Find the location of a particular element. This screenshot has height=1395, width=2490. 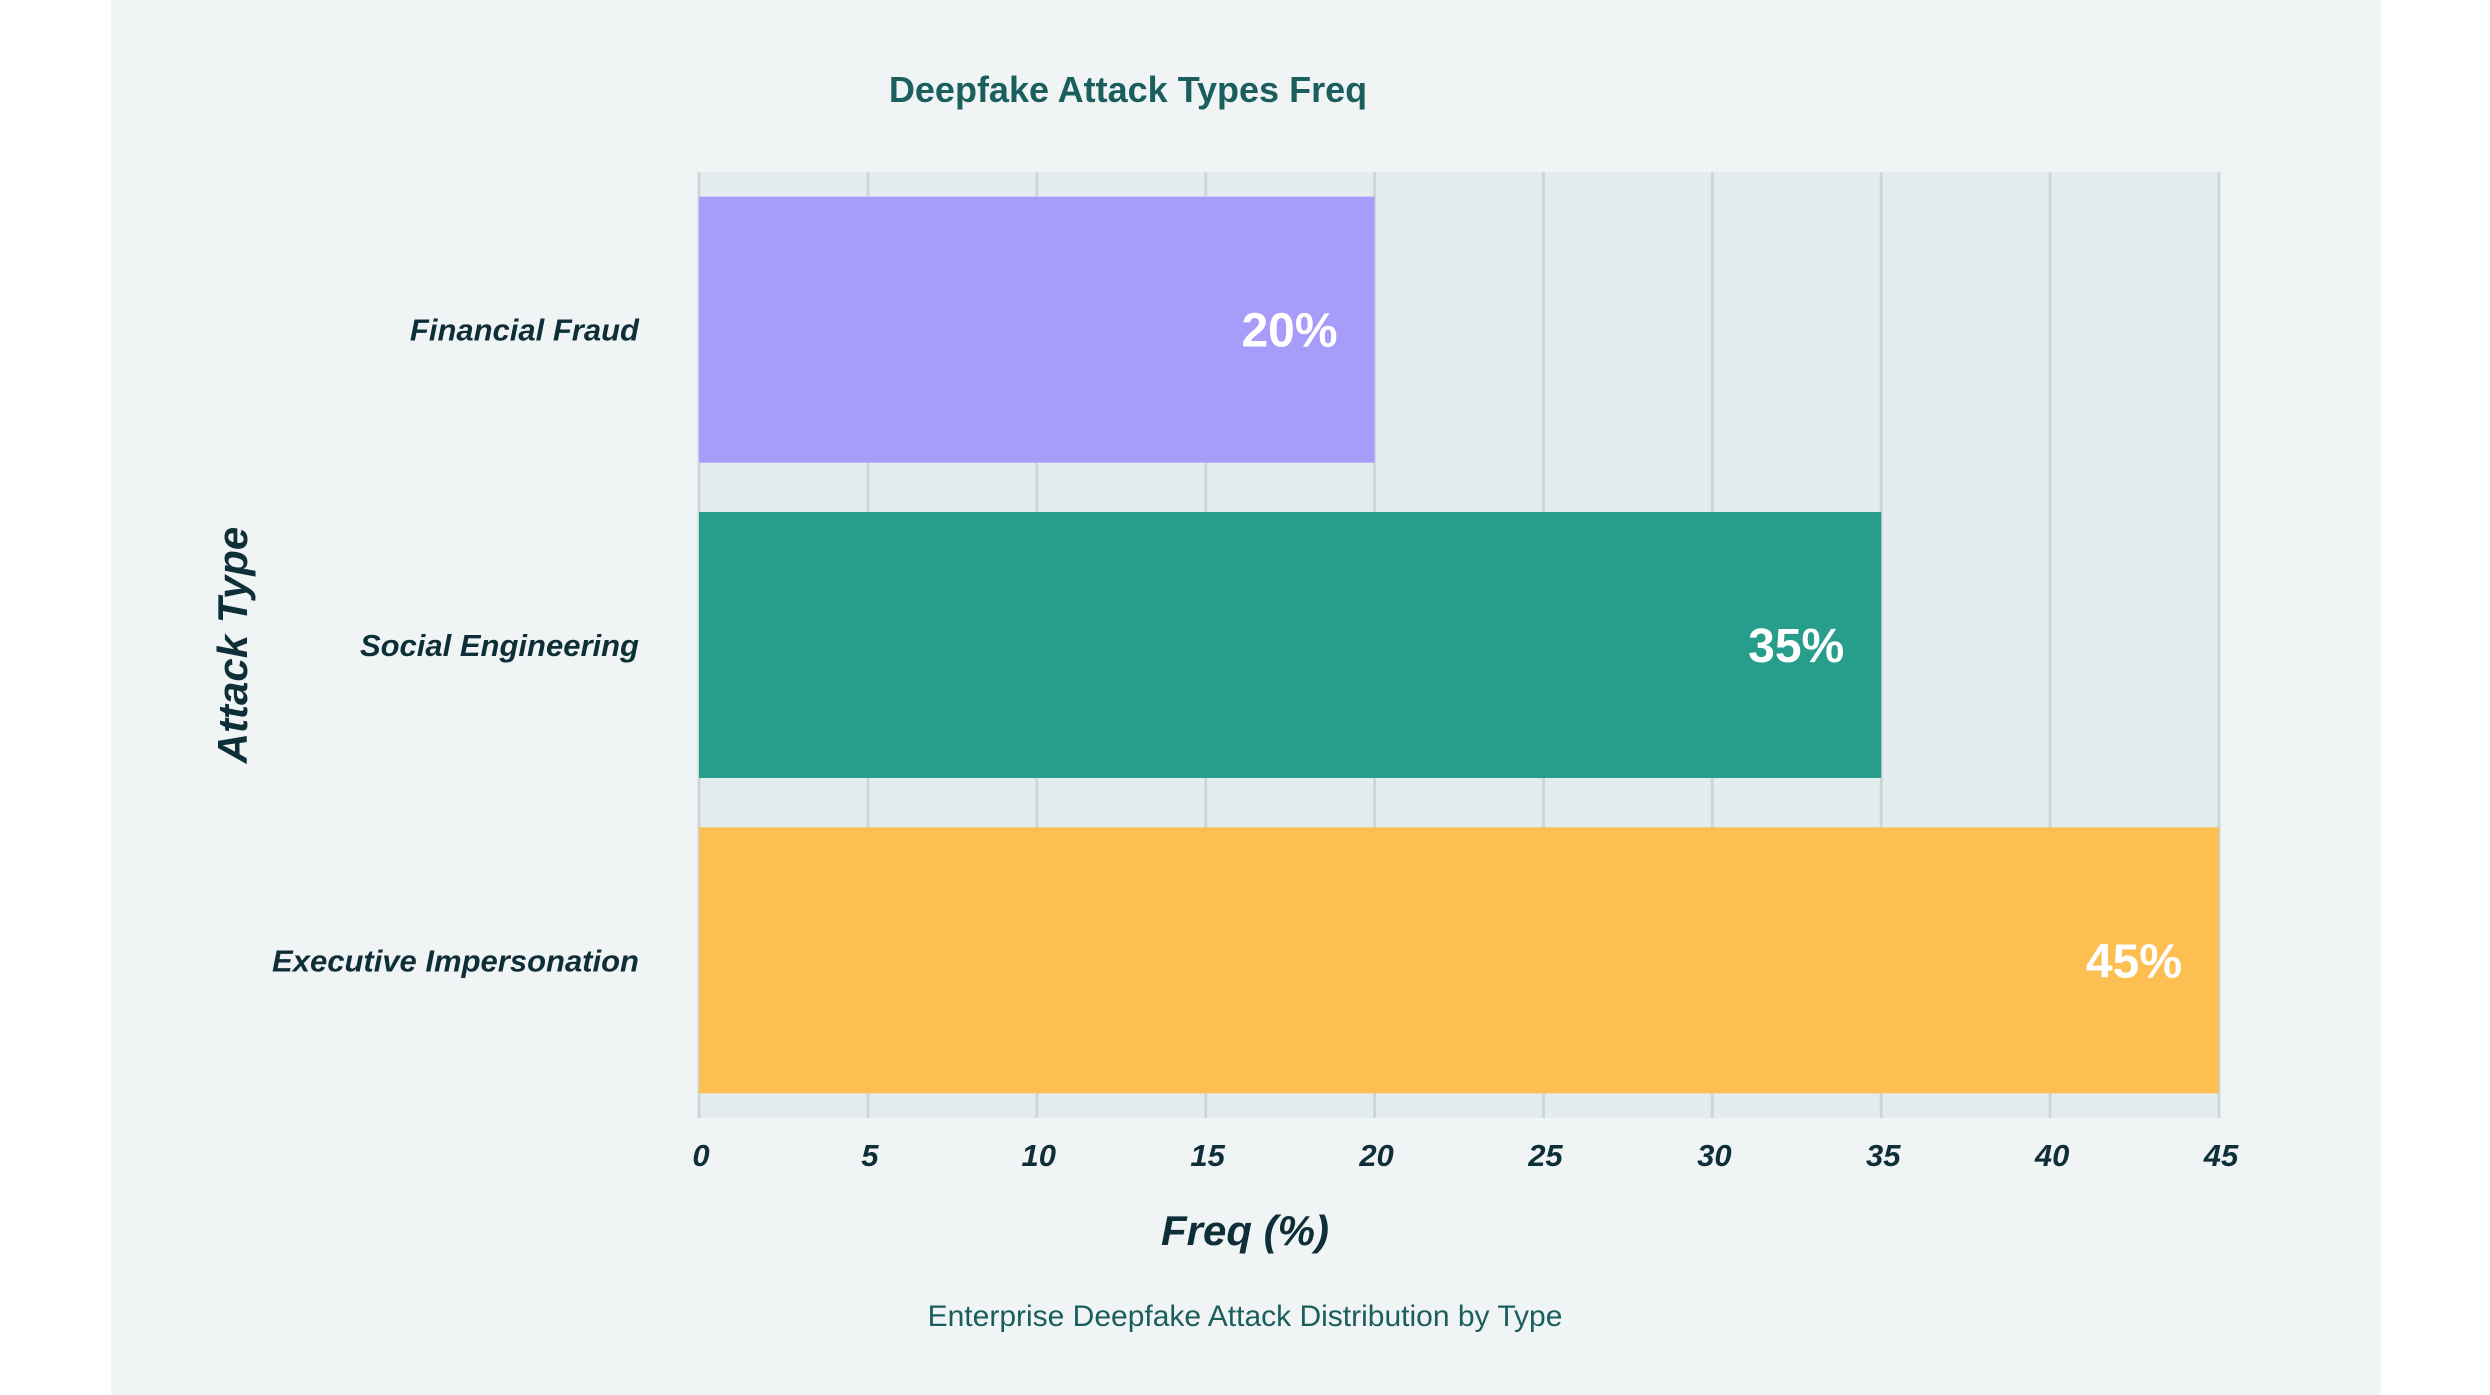

category-label: Social Engineering is located at coordinates (499, 645).